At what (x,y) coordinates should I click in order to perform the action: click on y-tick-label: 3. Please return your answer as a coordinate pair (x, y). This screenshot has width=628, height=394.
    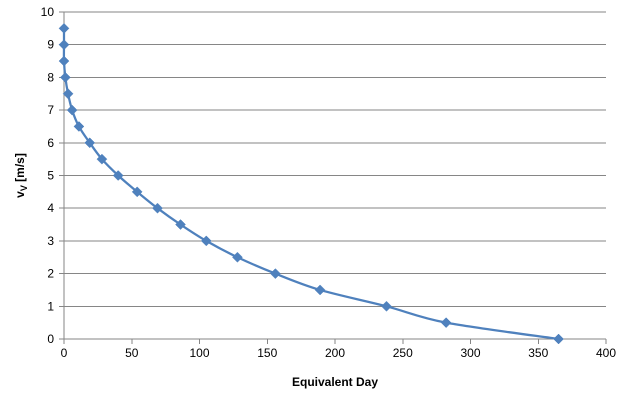
    Looking at the image, I should click on (50, 241).